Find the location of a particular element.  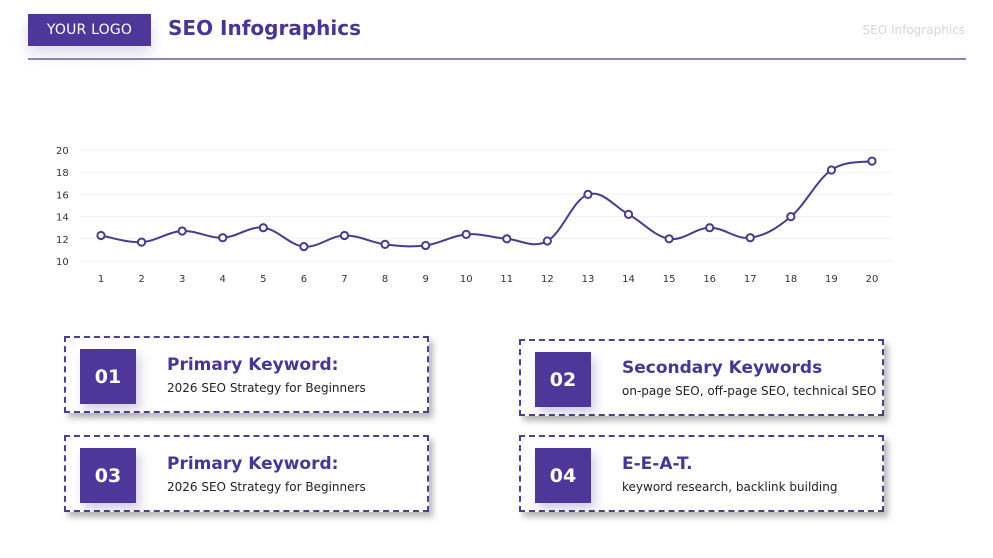

y-tick-label: 18 is located at coordinates (62, 173).